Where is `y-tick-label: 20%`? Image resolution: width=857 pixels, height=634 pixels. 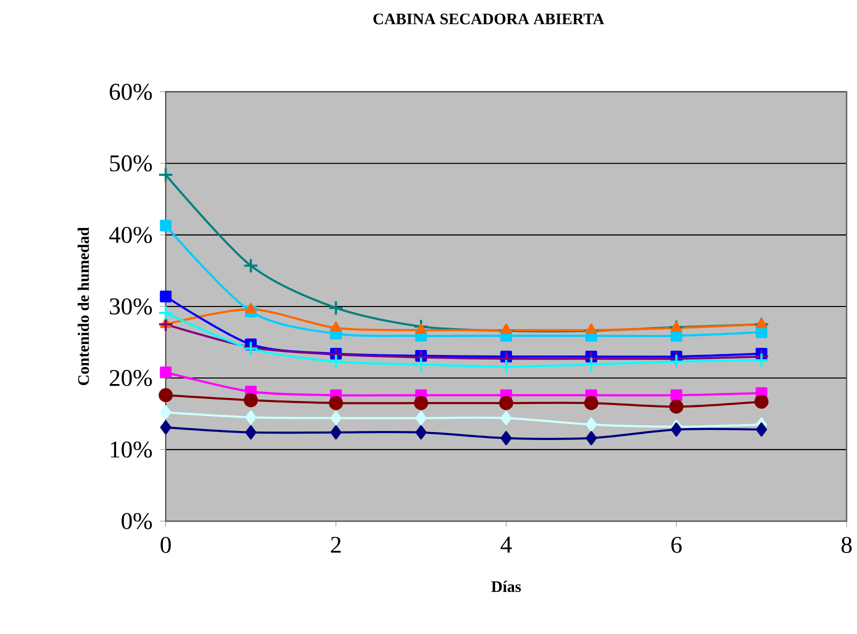
y-tick-label: 20% is located at coordinates (131, 378).